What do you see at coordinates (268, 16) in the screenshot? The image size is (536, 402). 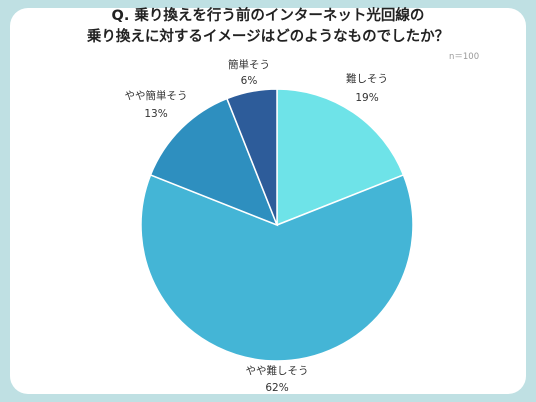 I see `chart-title-line-1: Q. 乗り換えを行う前のインターネット光回線の` at bounding box center [268, 16].